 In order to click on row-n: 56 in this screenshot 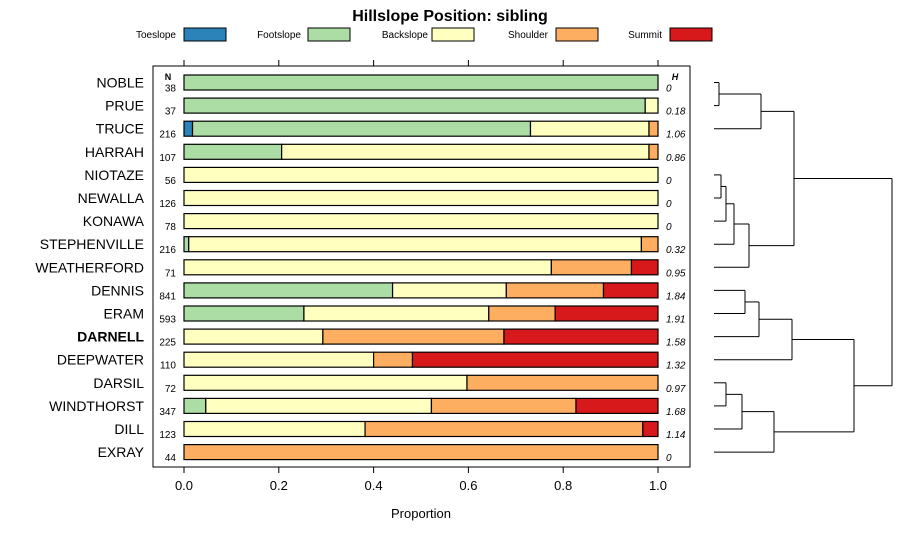, I will do `click(171, 181)`.